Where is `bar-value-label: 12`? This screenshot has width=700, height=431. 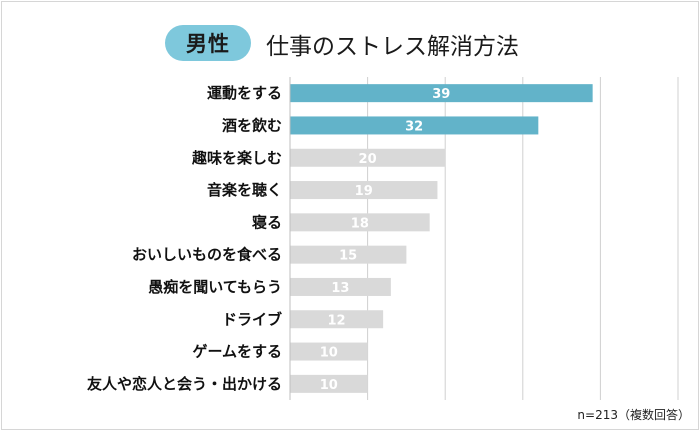 bar-value-label: 12 is located at coordinates (337, 320).